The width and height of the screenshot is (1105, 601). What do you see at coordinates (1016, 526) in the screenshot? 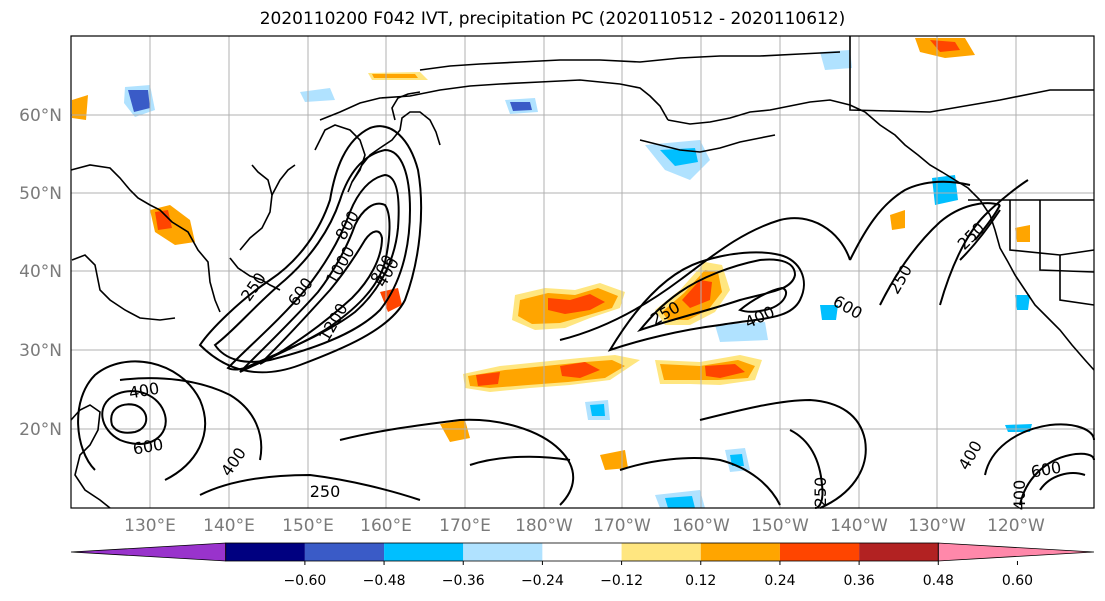
I see `lon-tick-label: 120°W` at bounding box center [1016, 526].